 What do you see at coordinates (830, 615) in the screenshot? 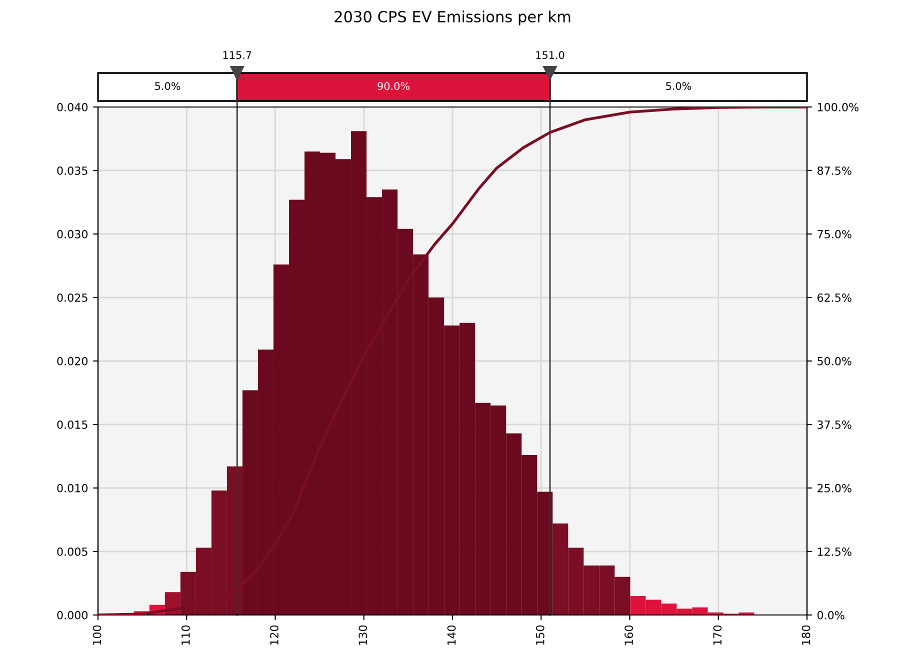
I see `y2-tick-label: 0.0%` at bounding box center [830, 615].